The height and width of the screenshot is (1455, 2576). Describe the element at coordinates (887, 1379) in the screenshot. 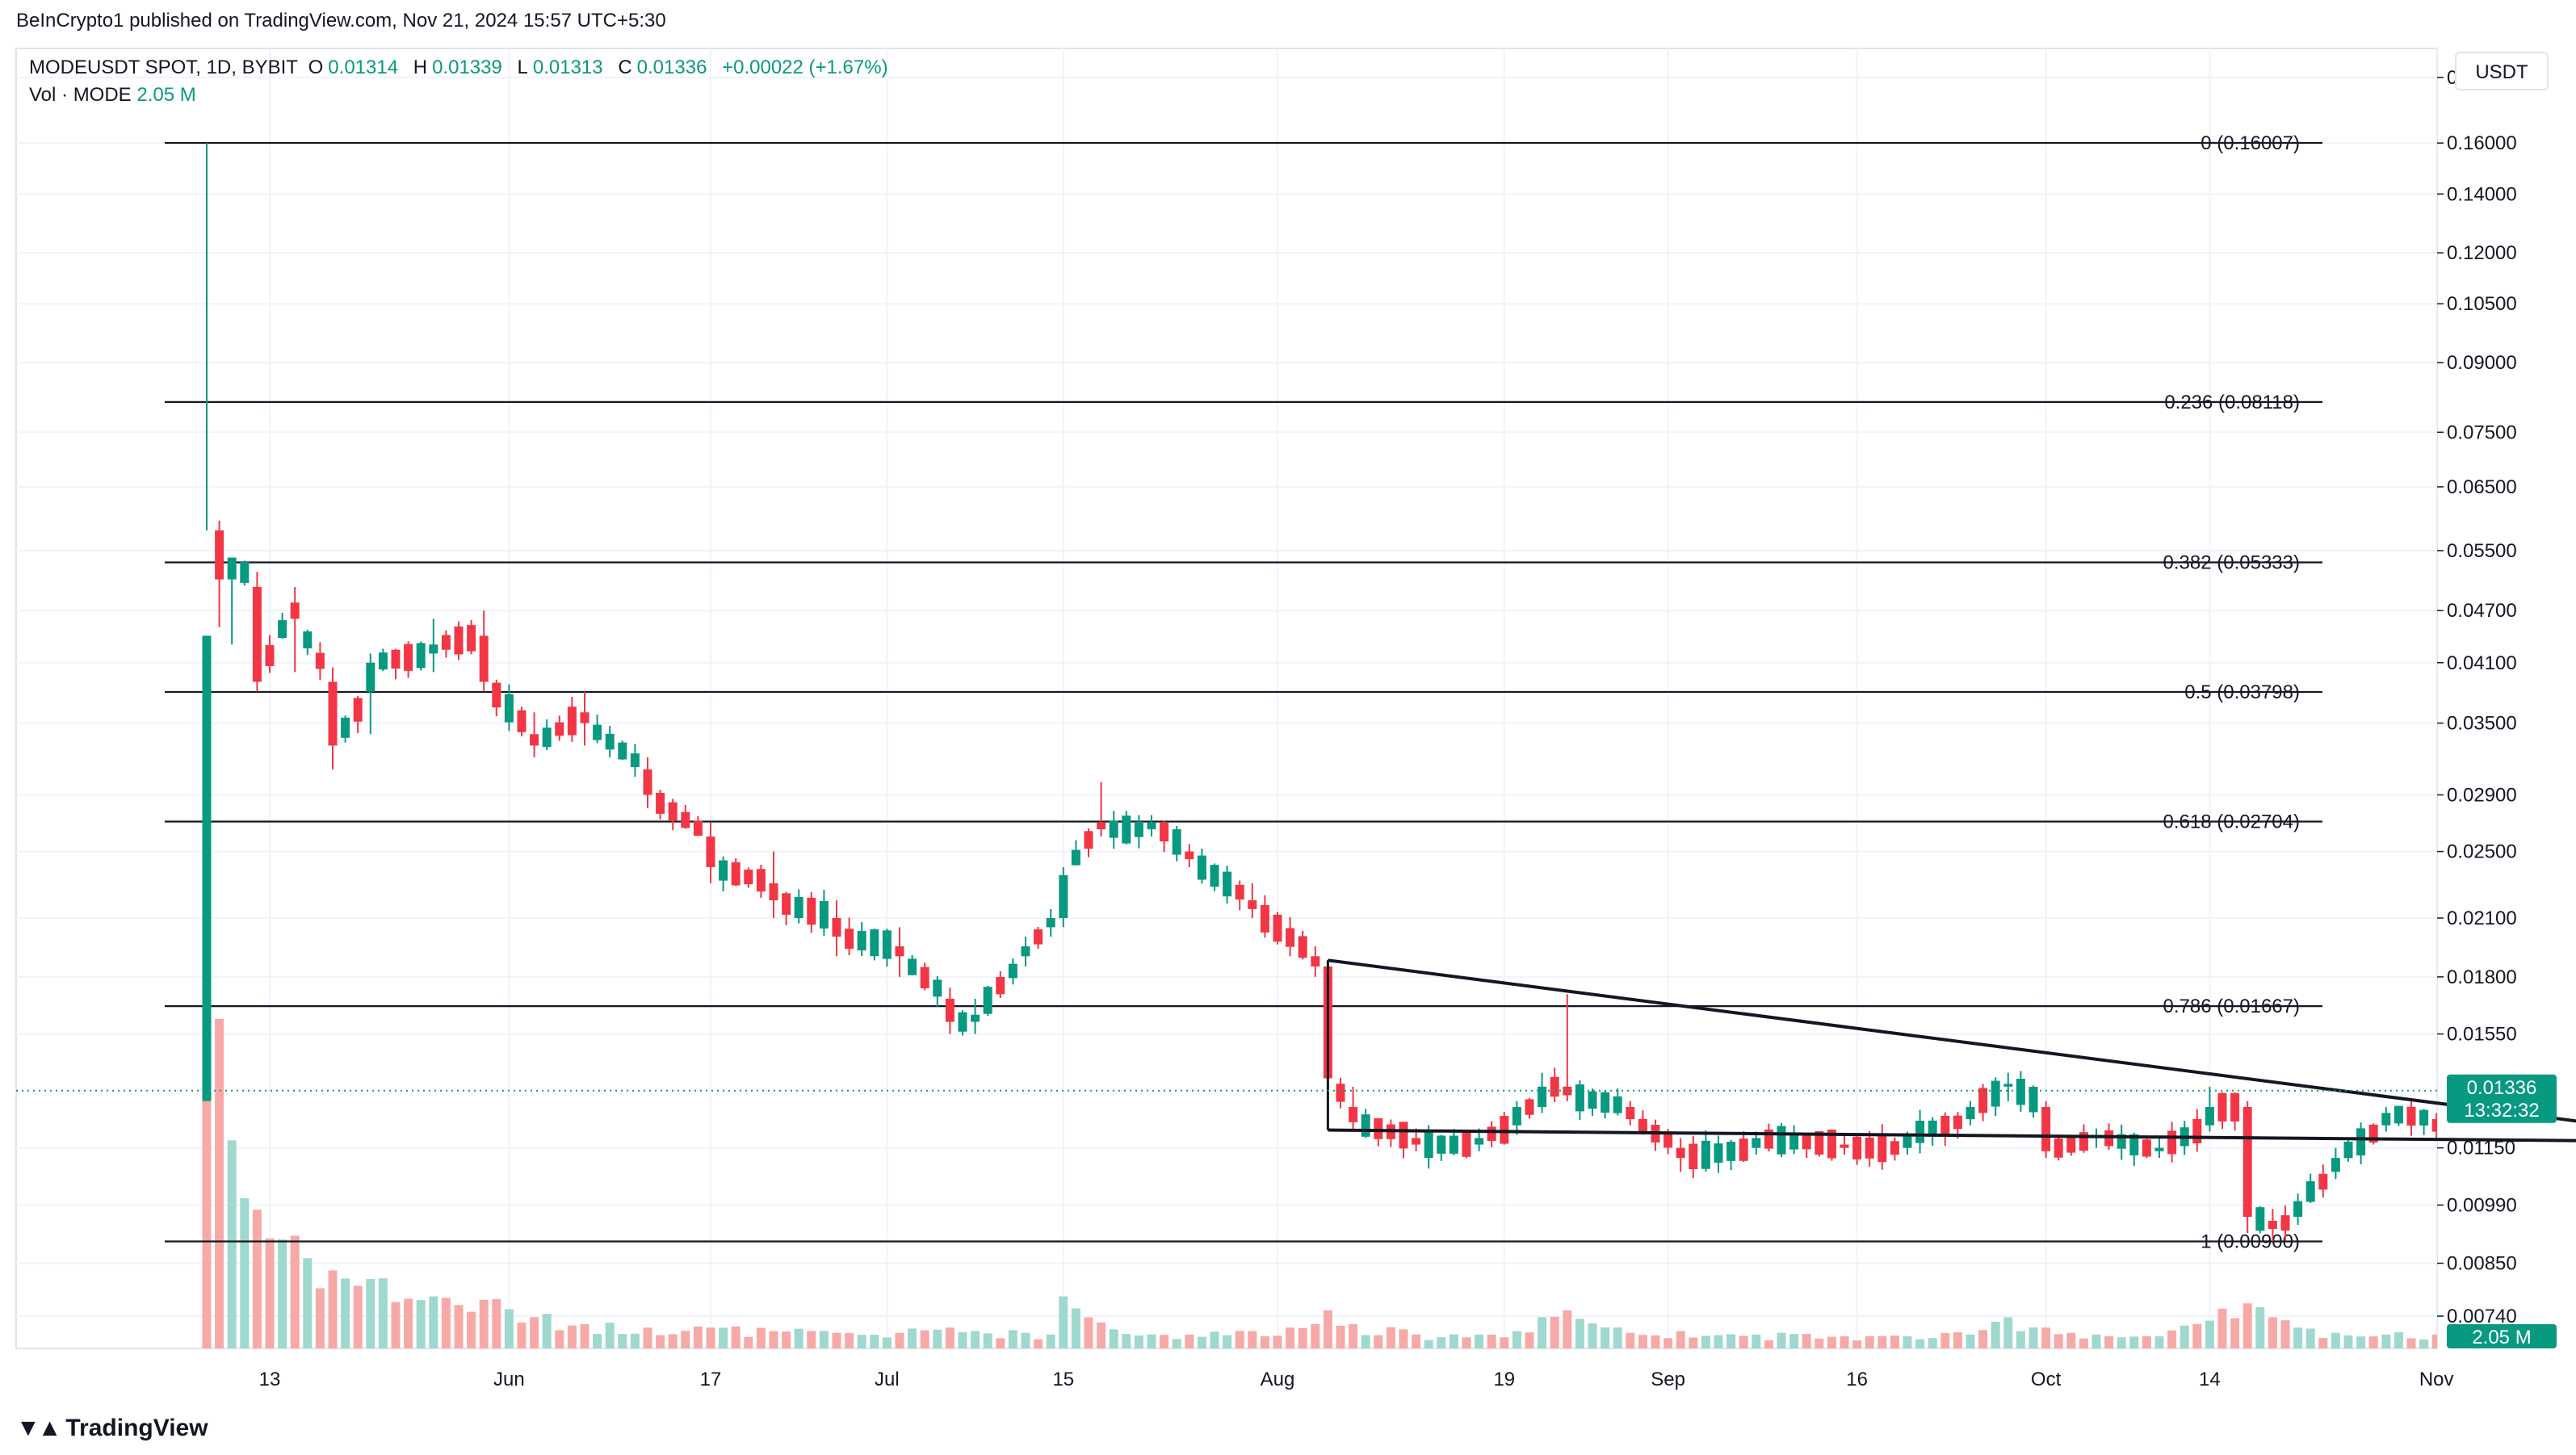

I see `time-tick-label: Jul` at that location.